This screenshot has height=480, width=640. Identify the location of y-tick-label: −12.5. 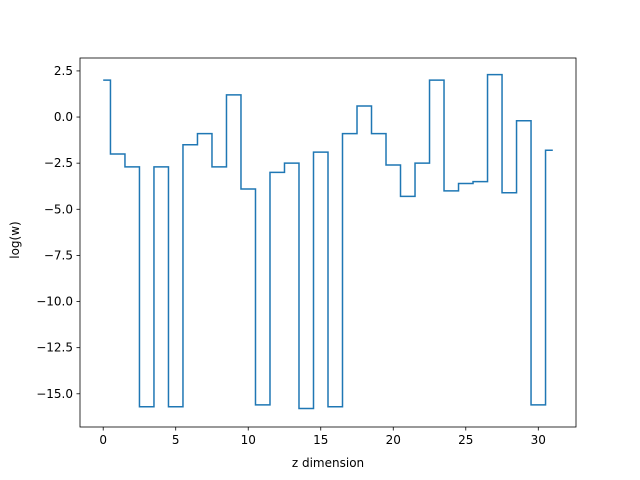
(54, 348).